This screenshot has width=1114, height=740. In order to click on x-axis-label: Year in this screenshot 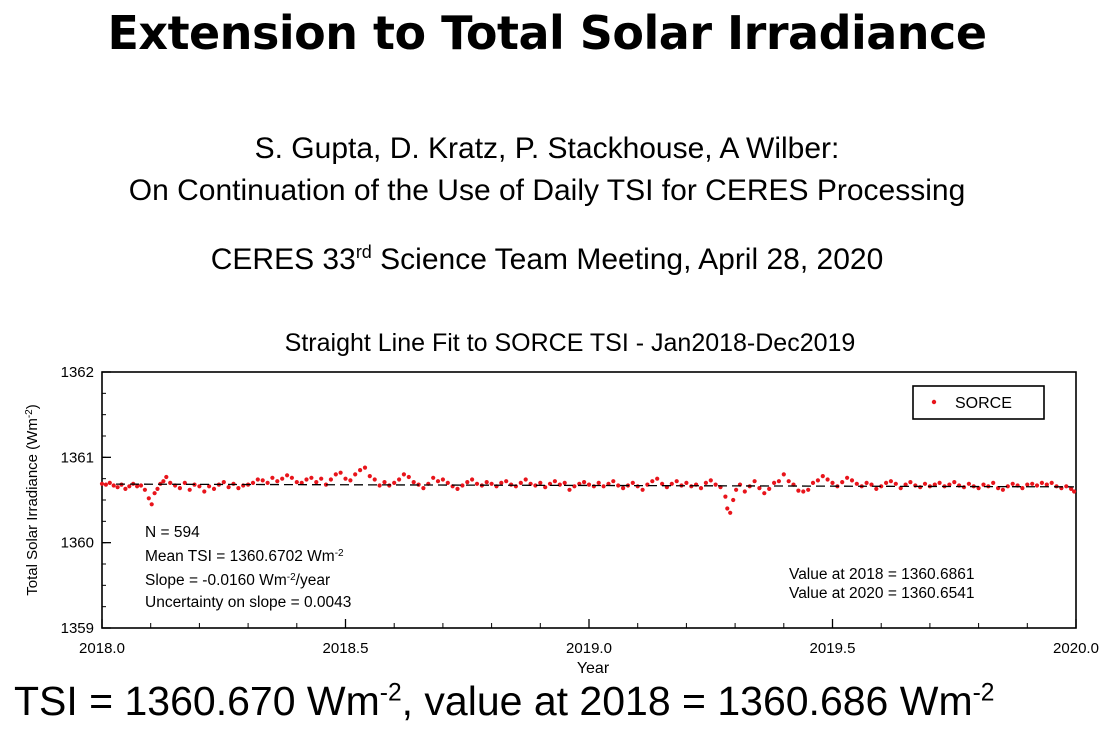, I will do `click(593, 668)`.